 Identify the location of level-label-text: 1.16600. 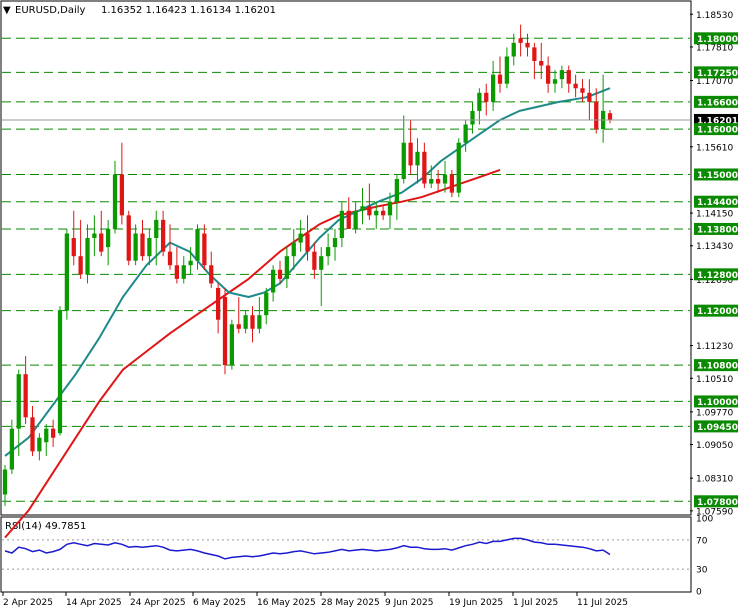
(717, 103).